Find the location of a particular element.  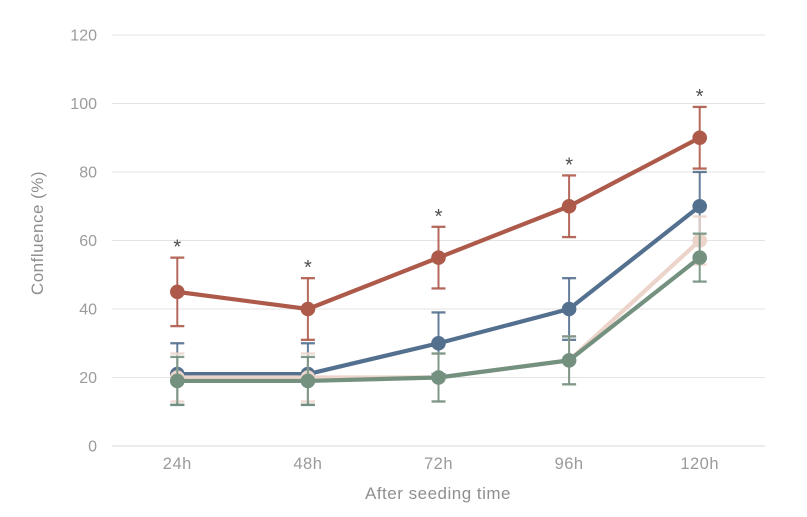

y-tick-label: 80 is located at coordinates (88, 173).